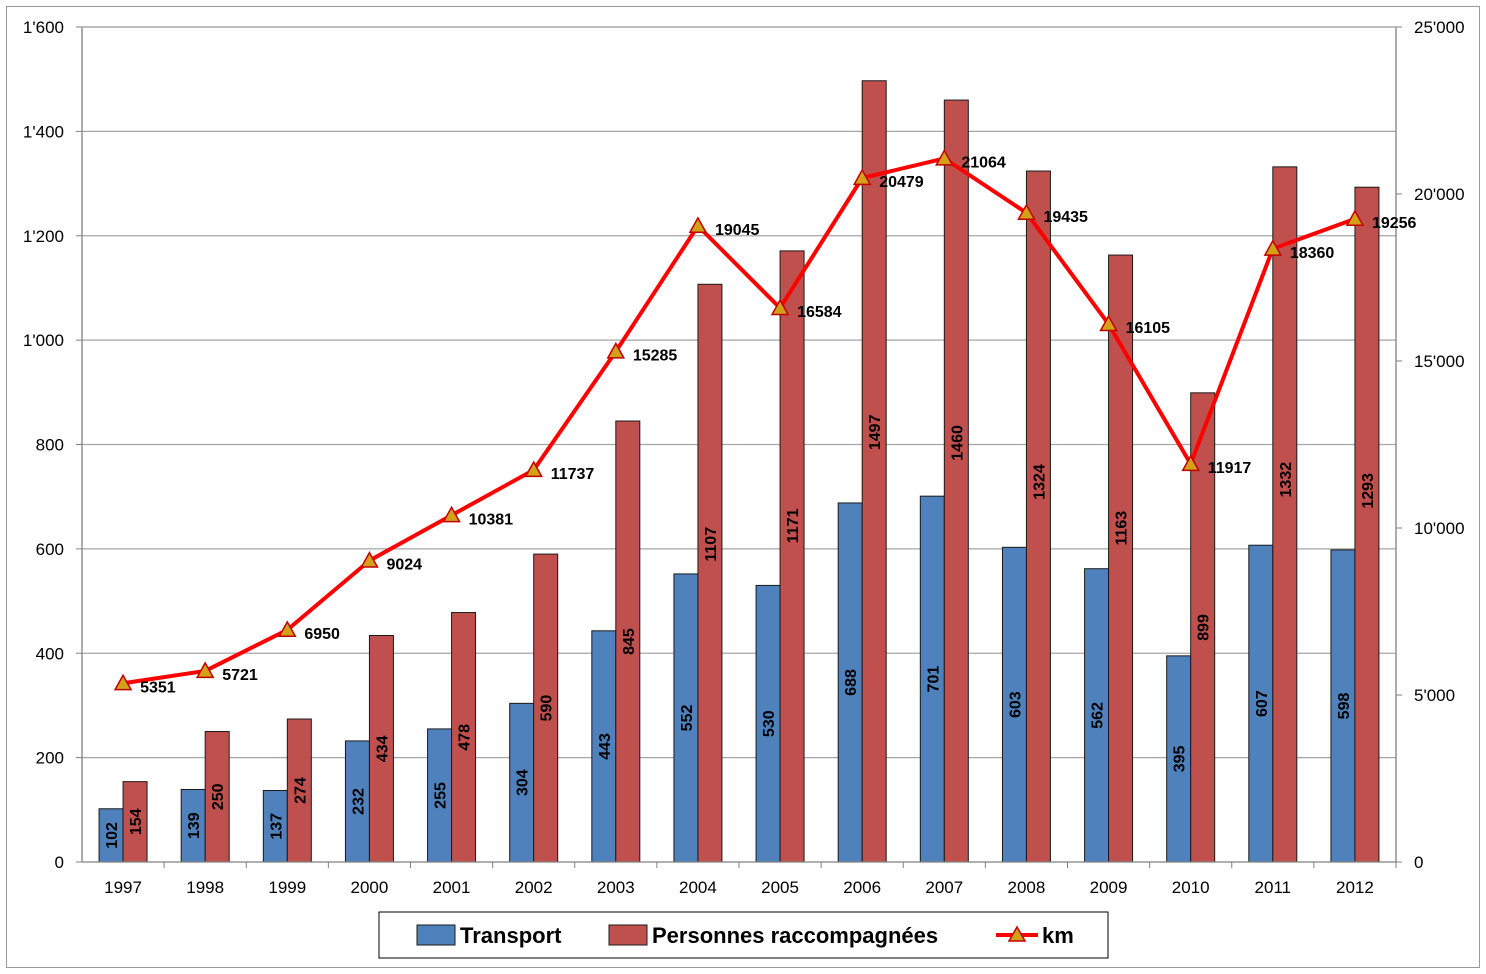 The height and width of the screenshot is (974, 1486). I want to click on bar-label-transport: 607, so click(1262, 703).